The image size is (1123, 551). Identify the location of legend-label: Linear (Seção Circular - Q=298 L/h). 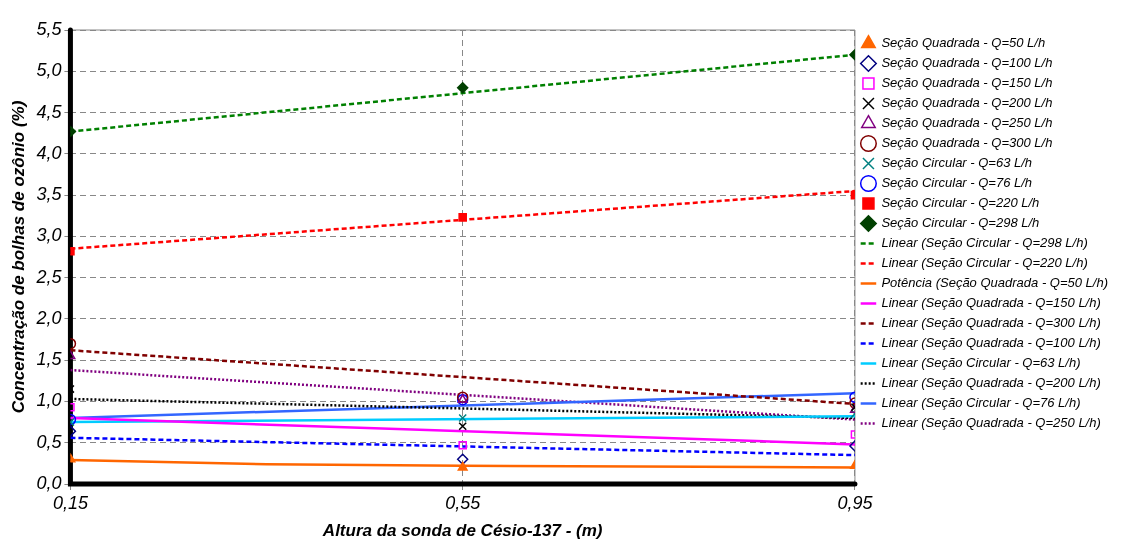
(984, 243).